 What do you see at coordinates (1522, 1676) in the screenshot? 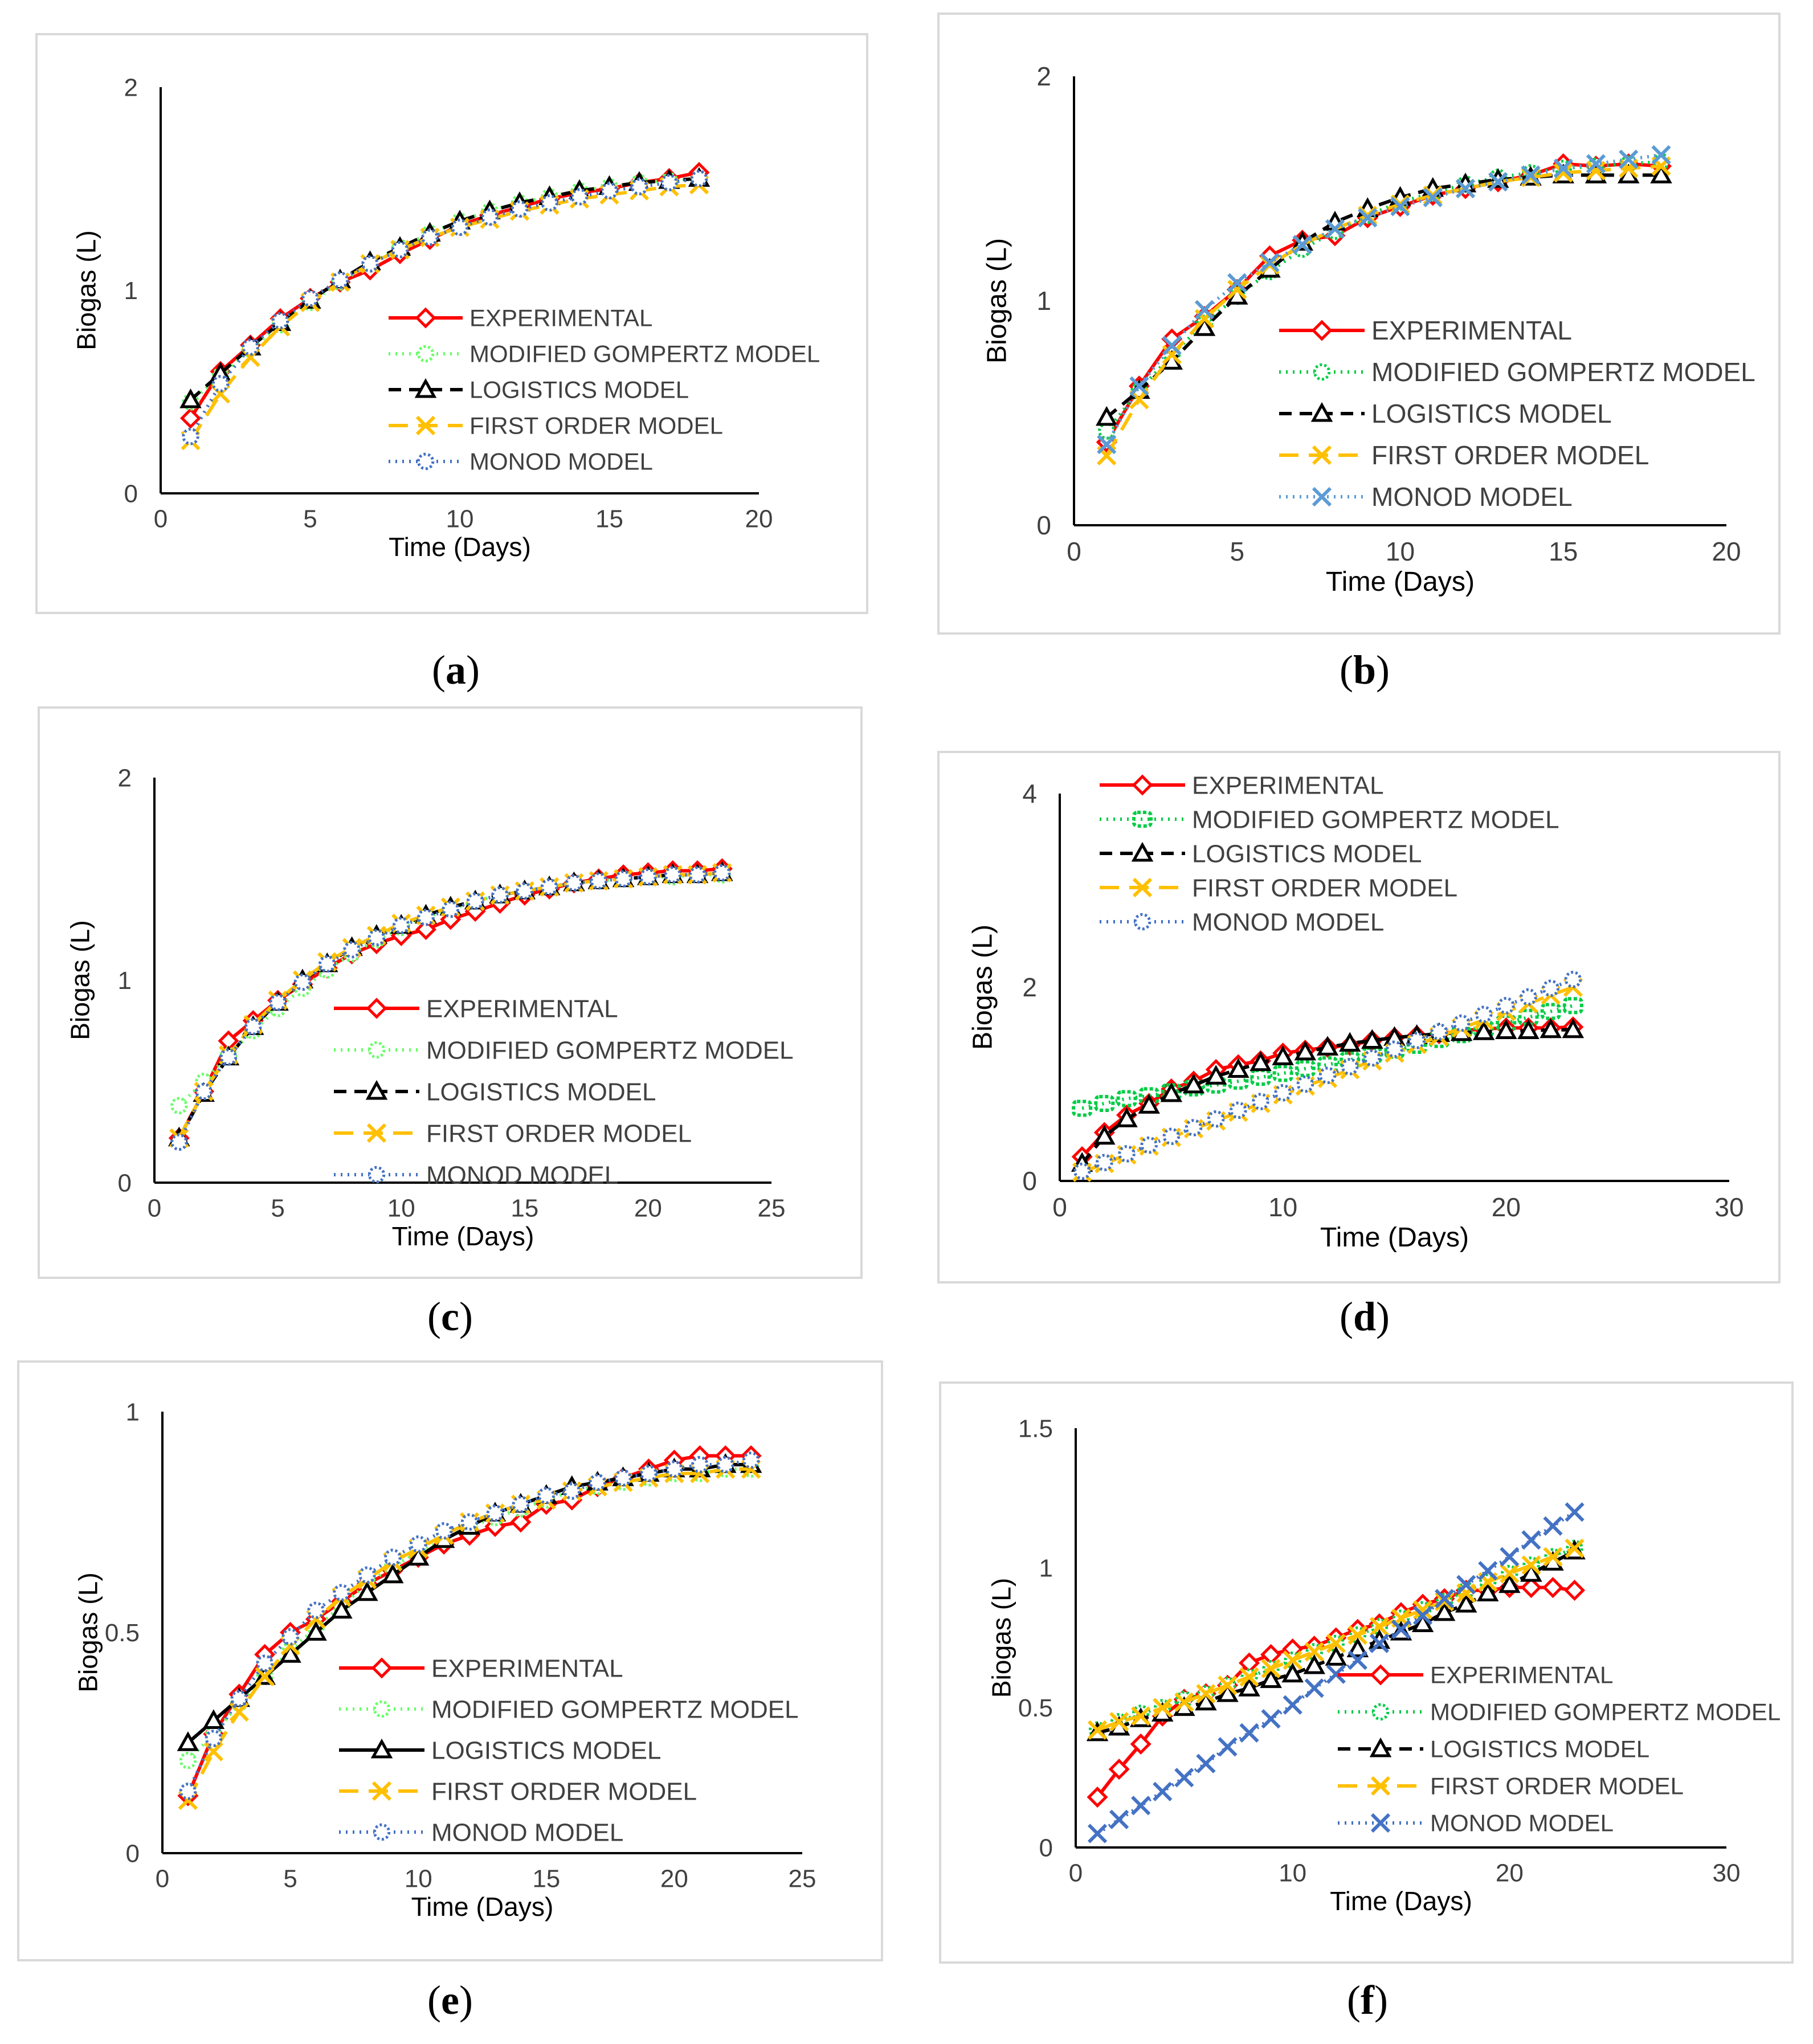
I see `legend-label: EXPERIMENTAL` at bounding box center [1522, 1676].